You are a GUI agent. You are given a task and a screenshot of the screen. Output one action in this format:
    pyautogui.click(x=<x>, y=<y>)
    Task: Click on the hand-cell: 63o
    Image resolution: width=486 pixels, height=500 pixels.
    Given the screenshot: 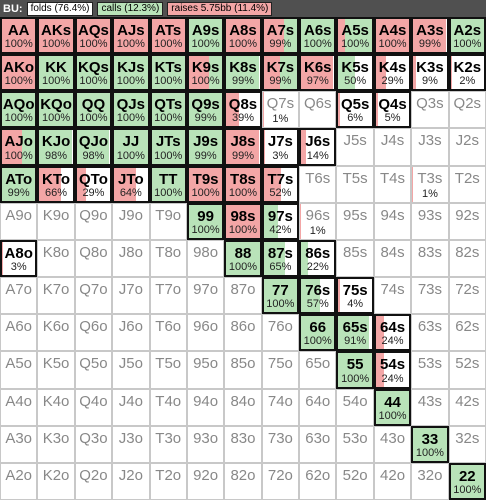 What is the action you would take?
    pyautogui.click(x=318, y=444)
    